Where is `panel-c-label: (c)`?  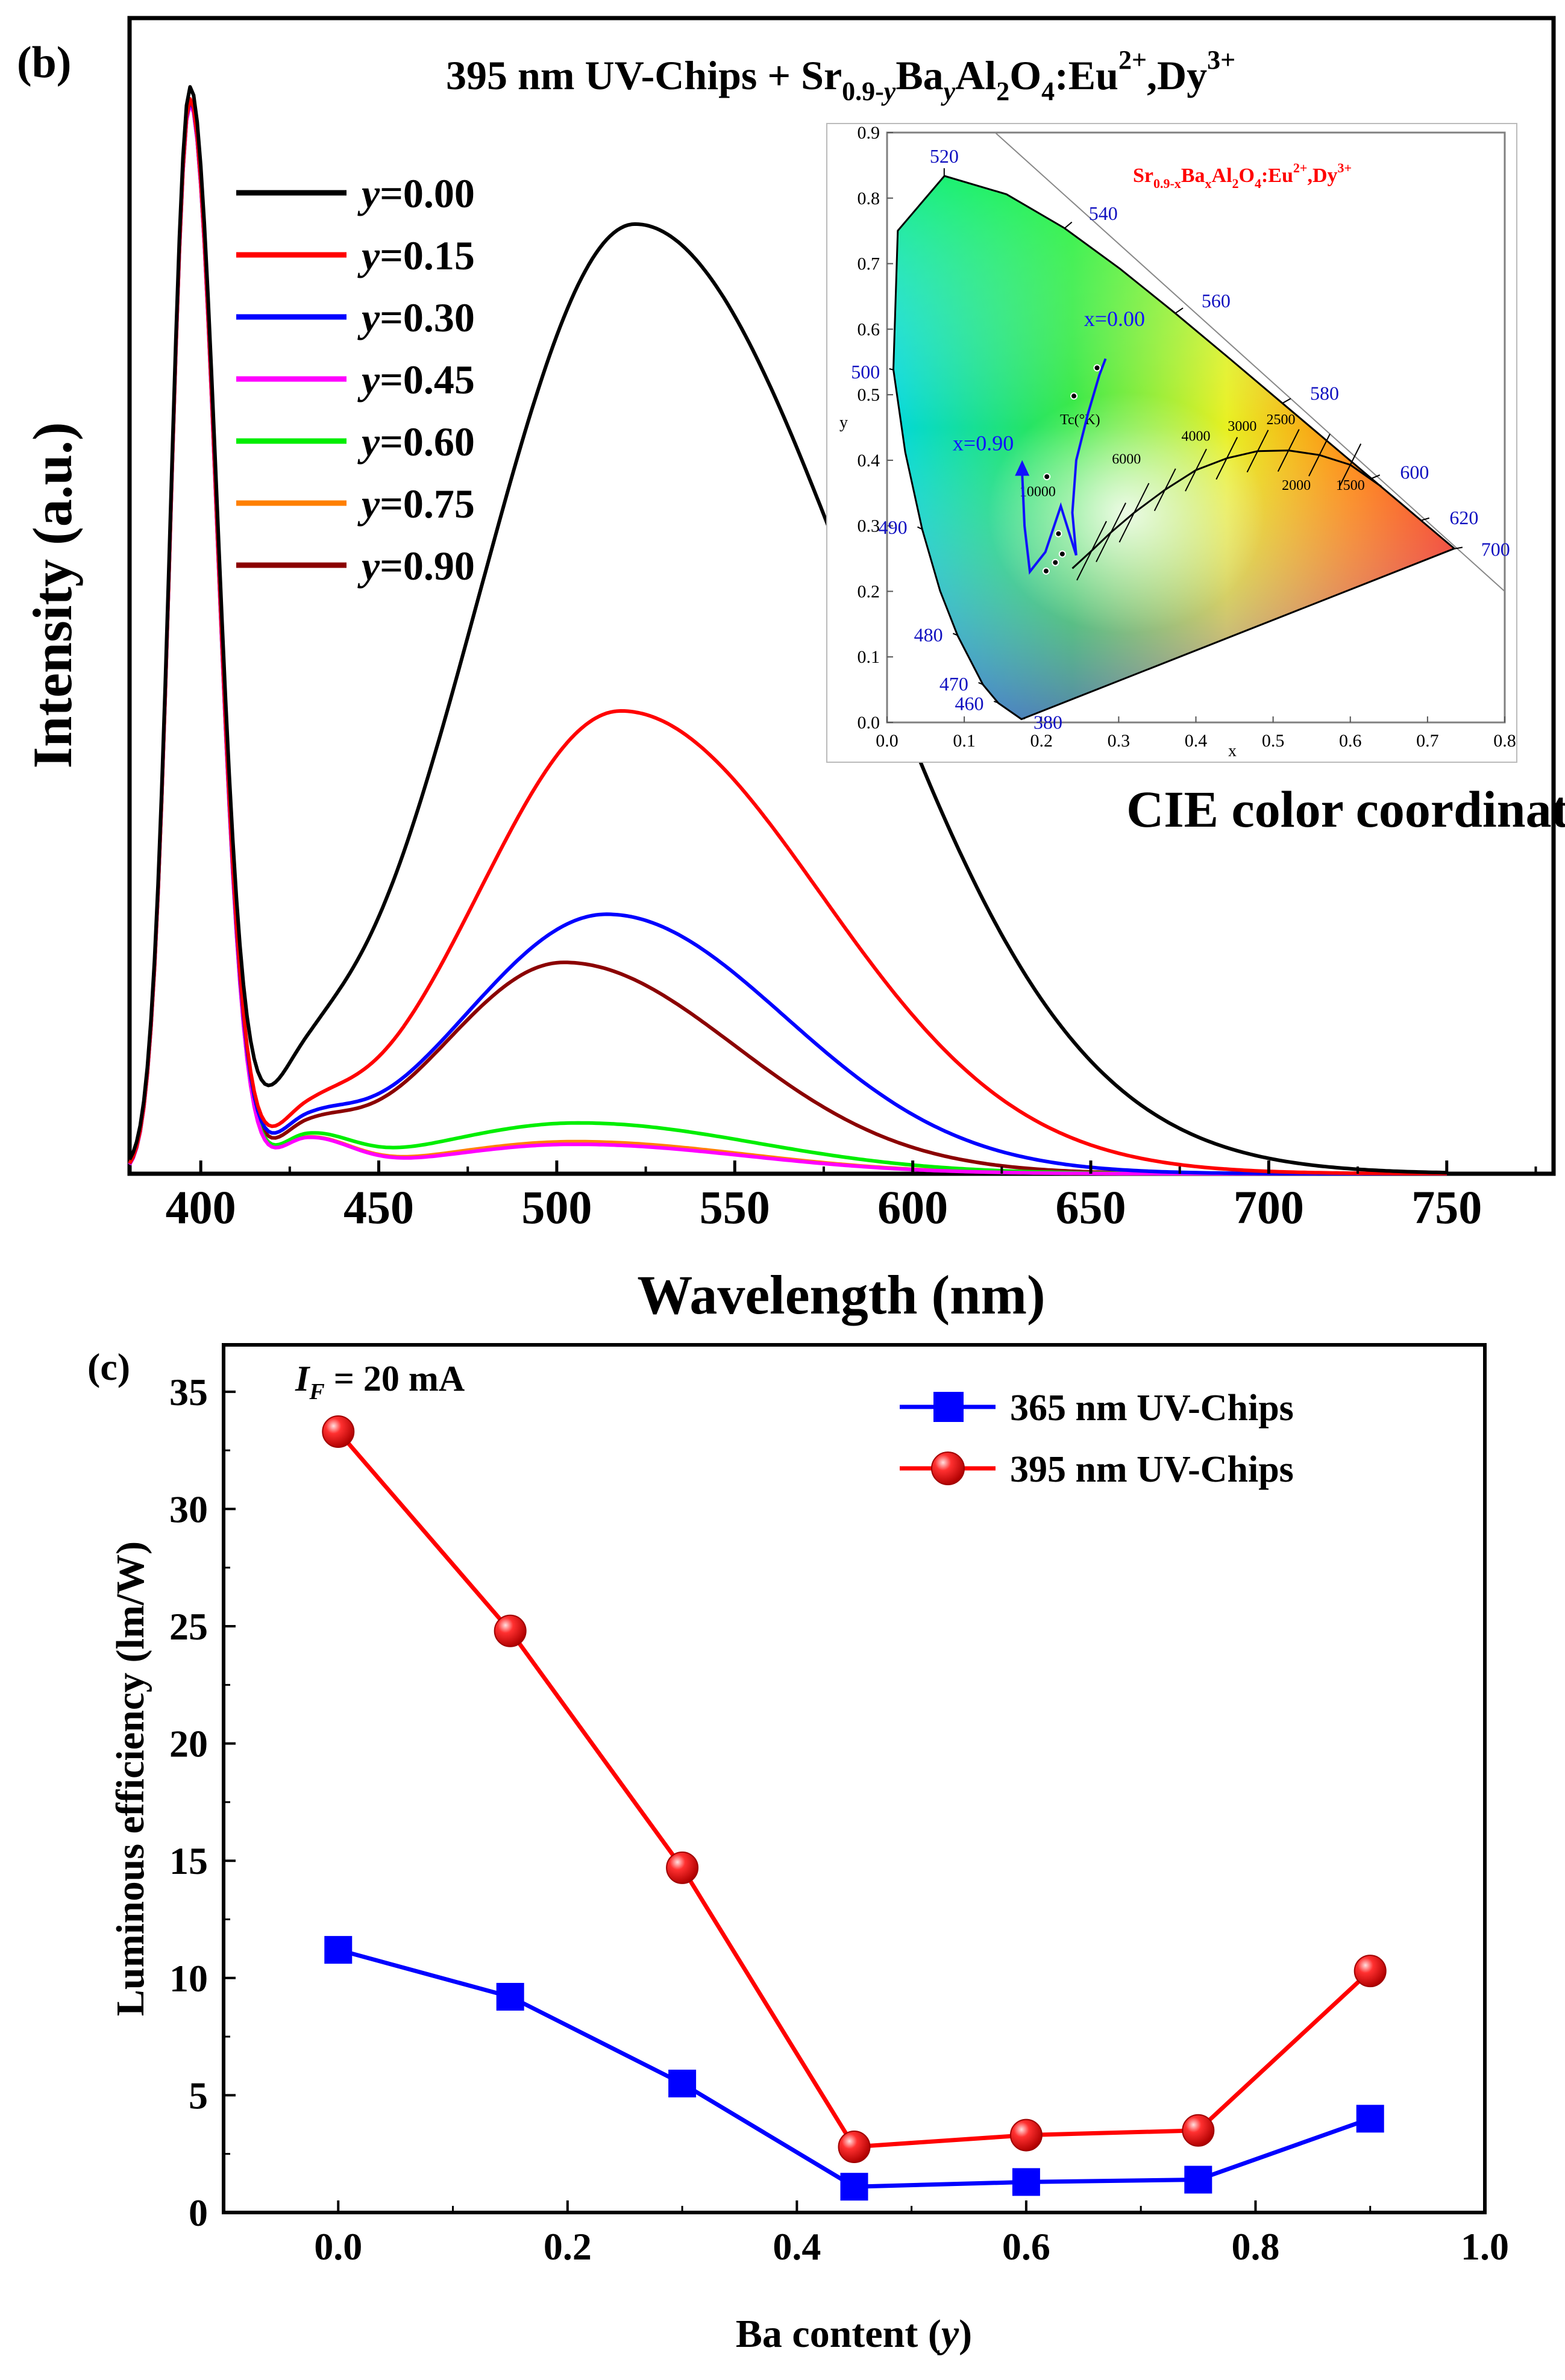
panel-c-label: (c) is located at coordinates (108, 1366).